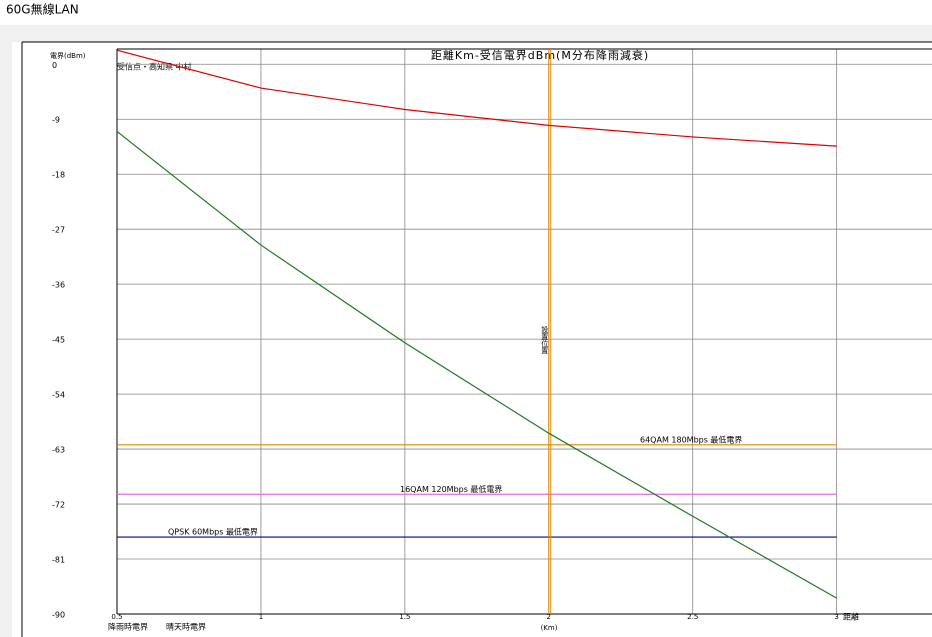 The height and width of the screenshot is (637, 932). Describe the element at coordinates (154, 67) in the screenshot. I see `chart-subtitle: 受信点・高知県 中村` at that location.